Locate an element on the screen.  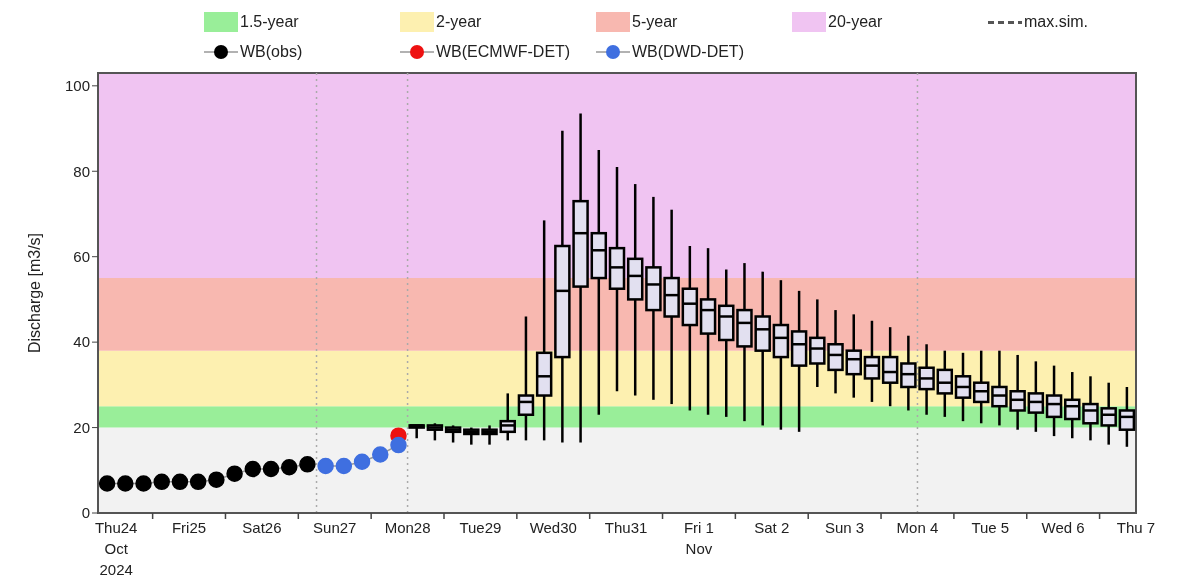
x-tick-label: Wed30 is located at coordinates (553, 527).